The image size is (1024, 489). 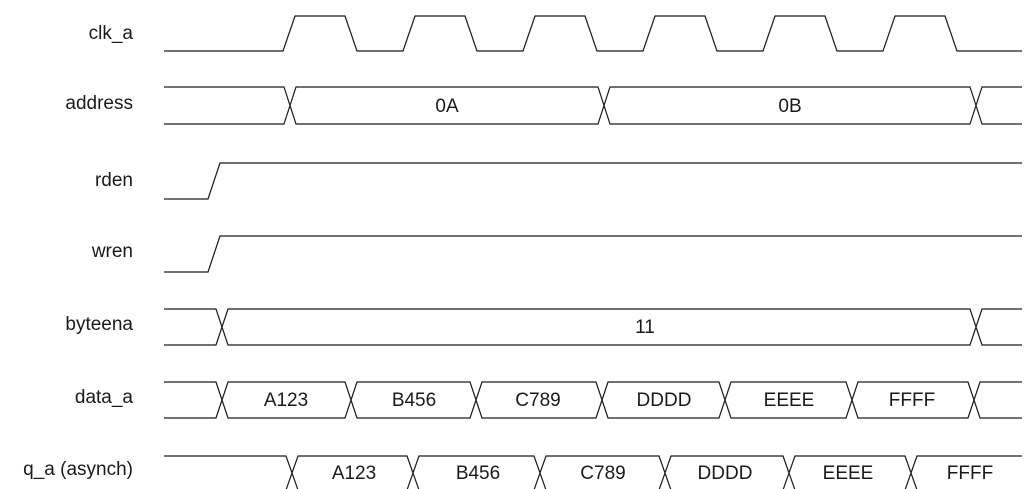 I want to click on q-a-waveform, so click(x=593, y=472).